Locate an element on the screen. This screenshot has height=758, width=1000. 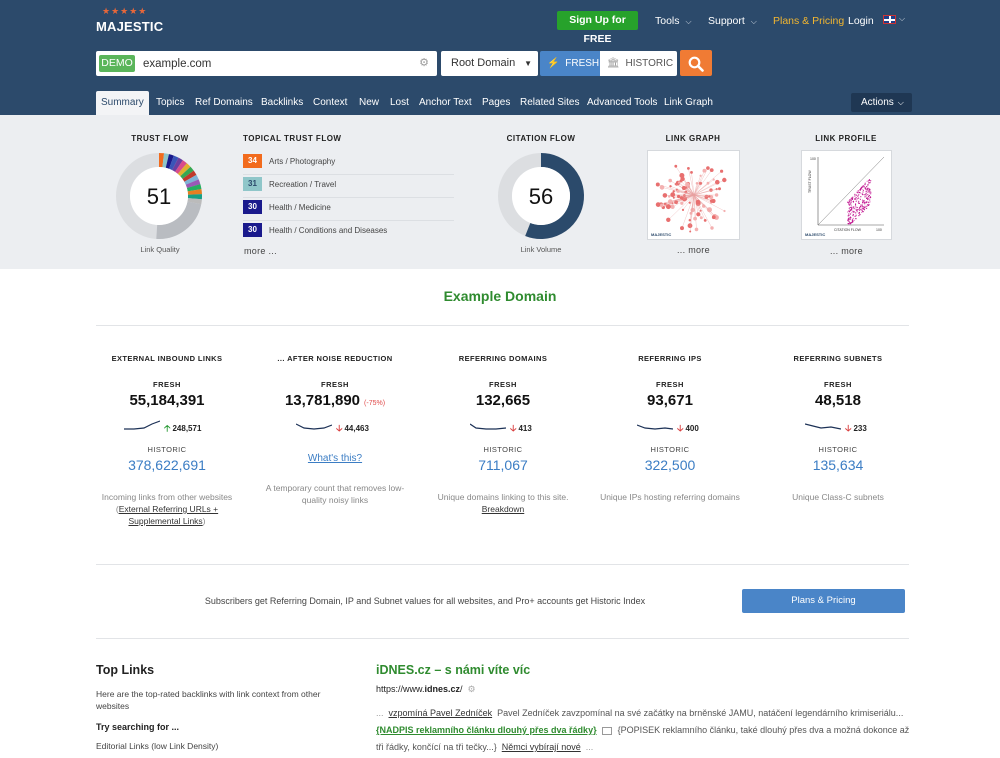
tab-summary: Summary is located at coordinates (122, 103).